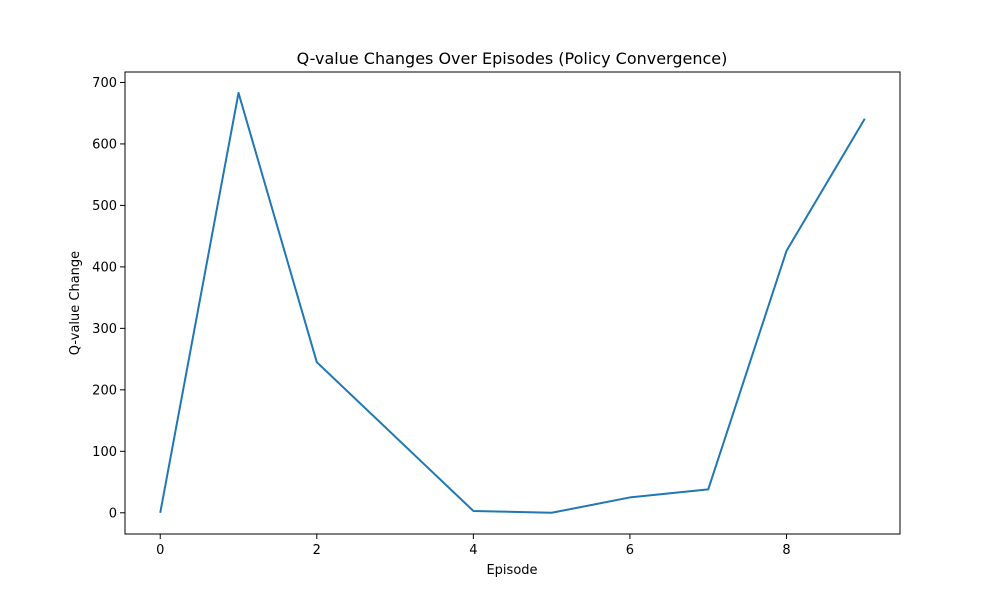 The image size is (1000, 600). Describe the element at coordinates (104, 144) in the screenshot. I see `y-tick-label: 600` at that location.